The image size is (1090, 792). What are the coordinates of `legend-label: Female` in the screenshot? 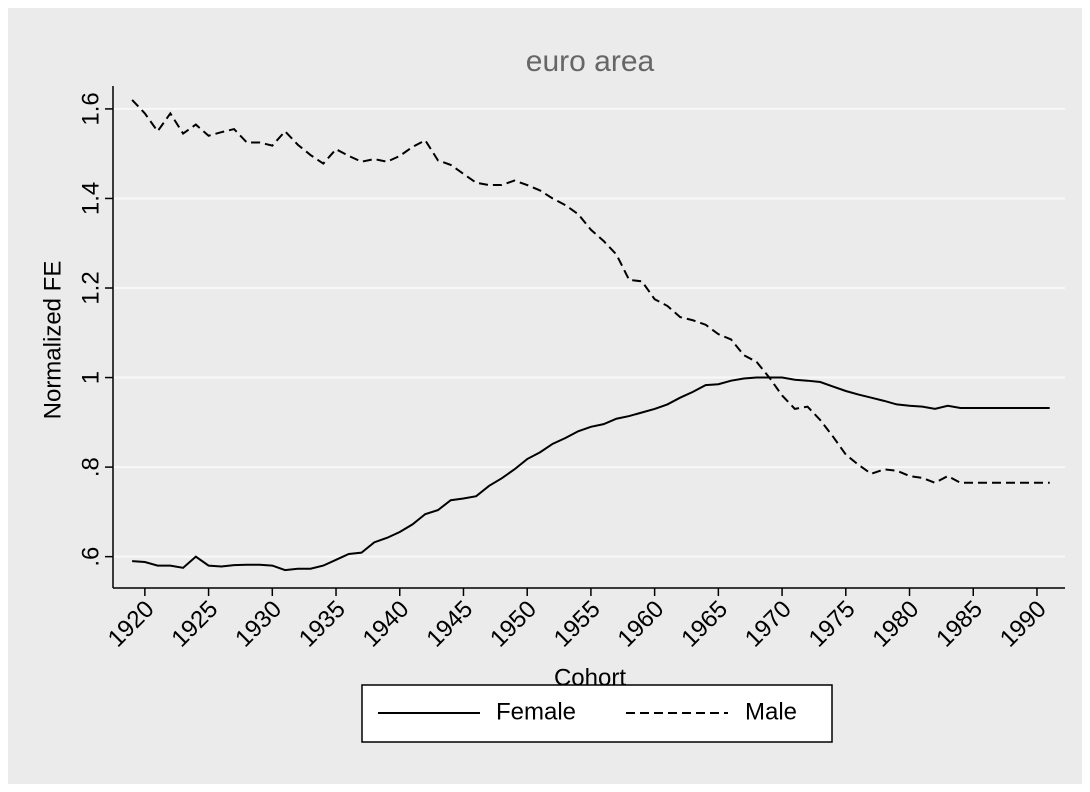 It's located at (536, 711).